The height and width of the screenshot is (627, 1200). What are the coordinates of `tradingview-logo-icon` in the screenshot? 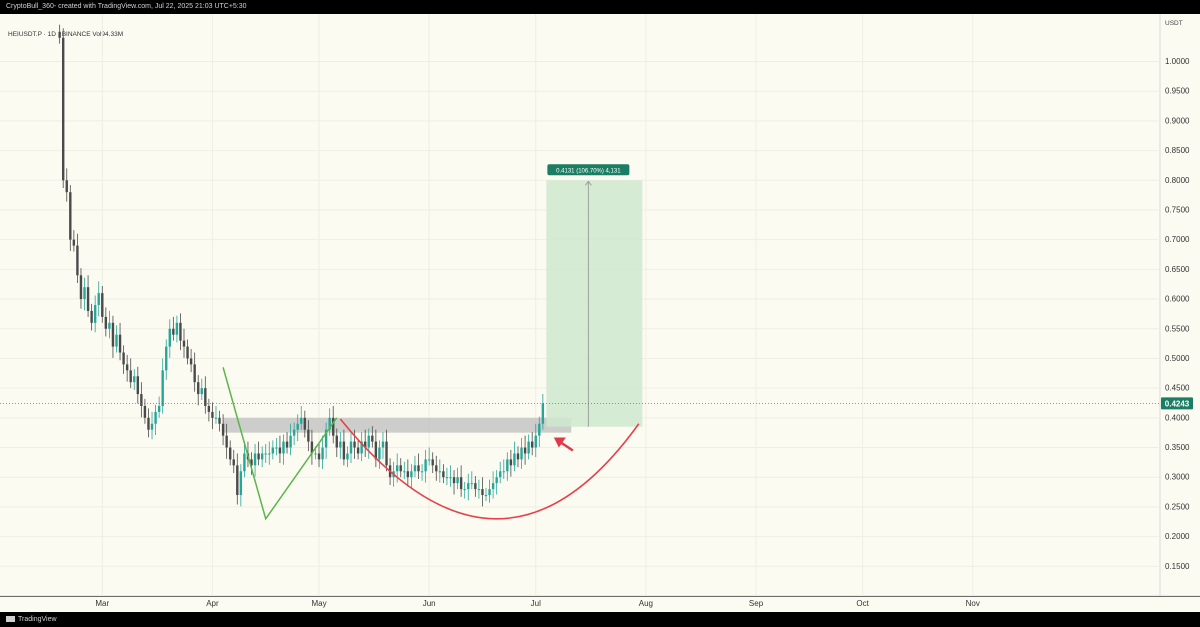 It's located at (10, 619).